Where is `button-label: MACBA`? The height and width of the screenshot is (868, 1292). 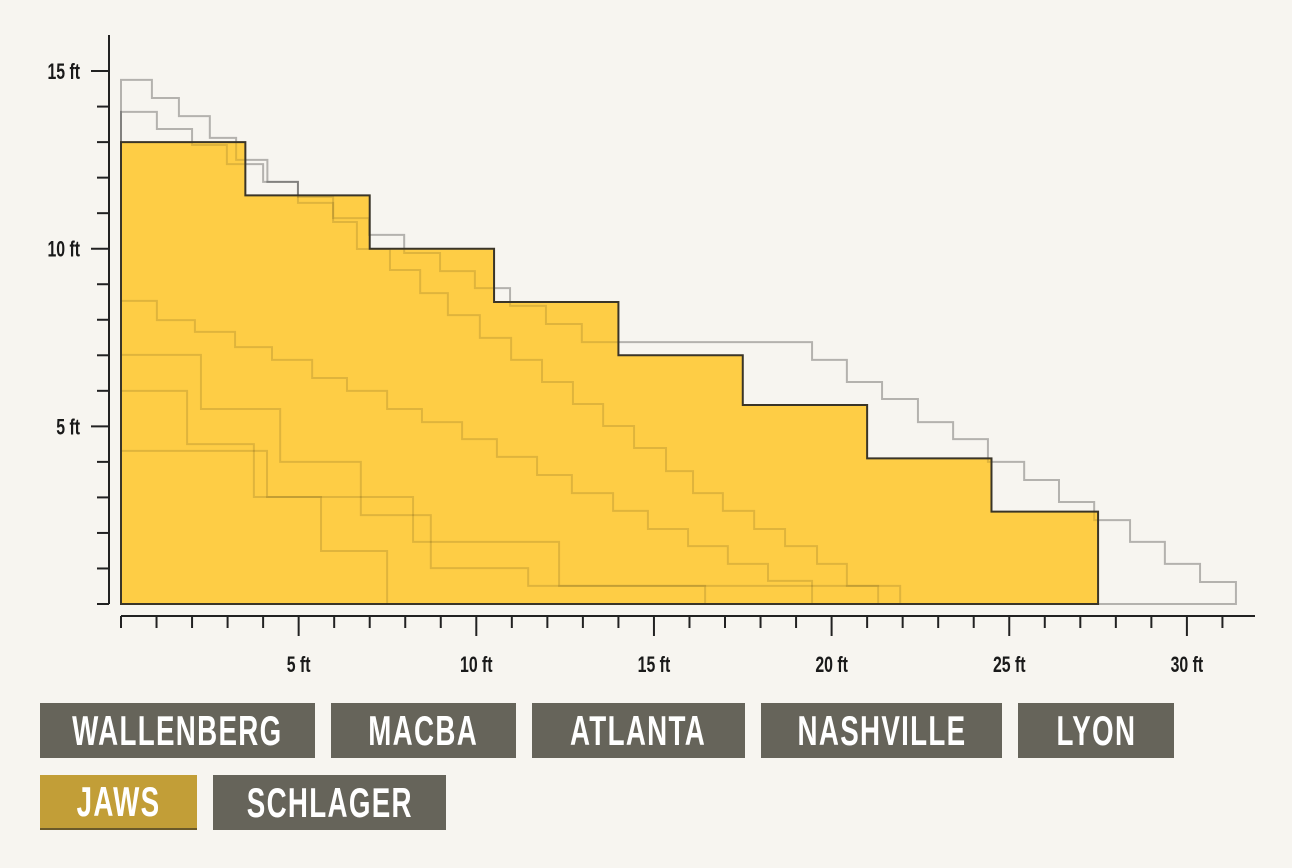
button-label: MACBA is located at coordinates (423, 730).